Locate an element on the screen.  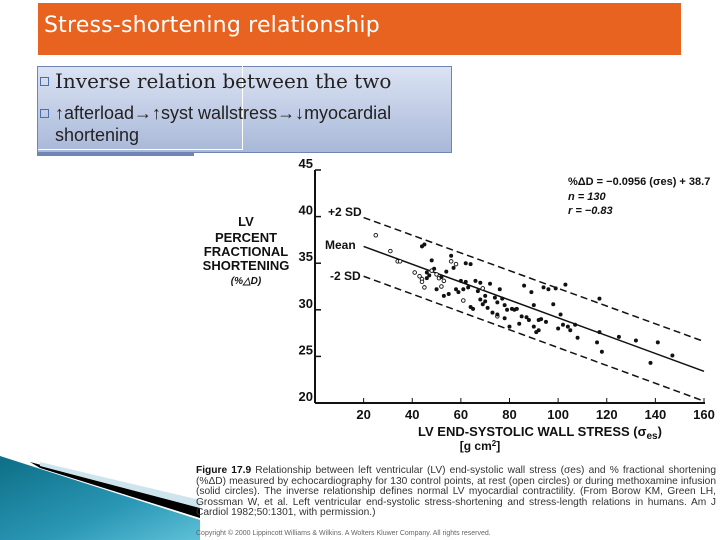
plus-2sd-label: +2 SD is located at coordinates (345, 212).